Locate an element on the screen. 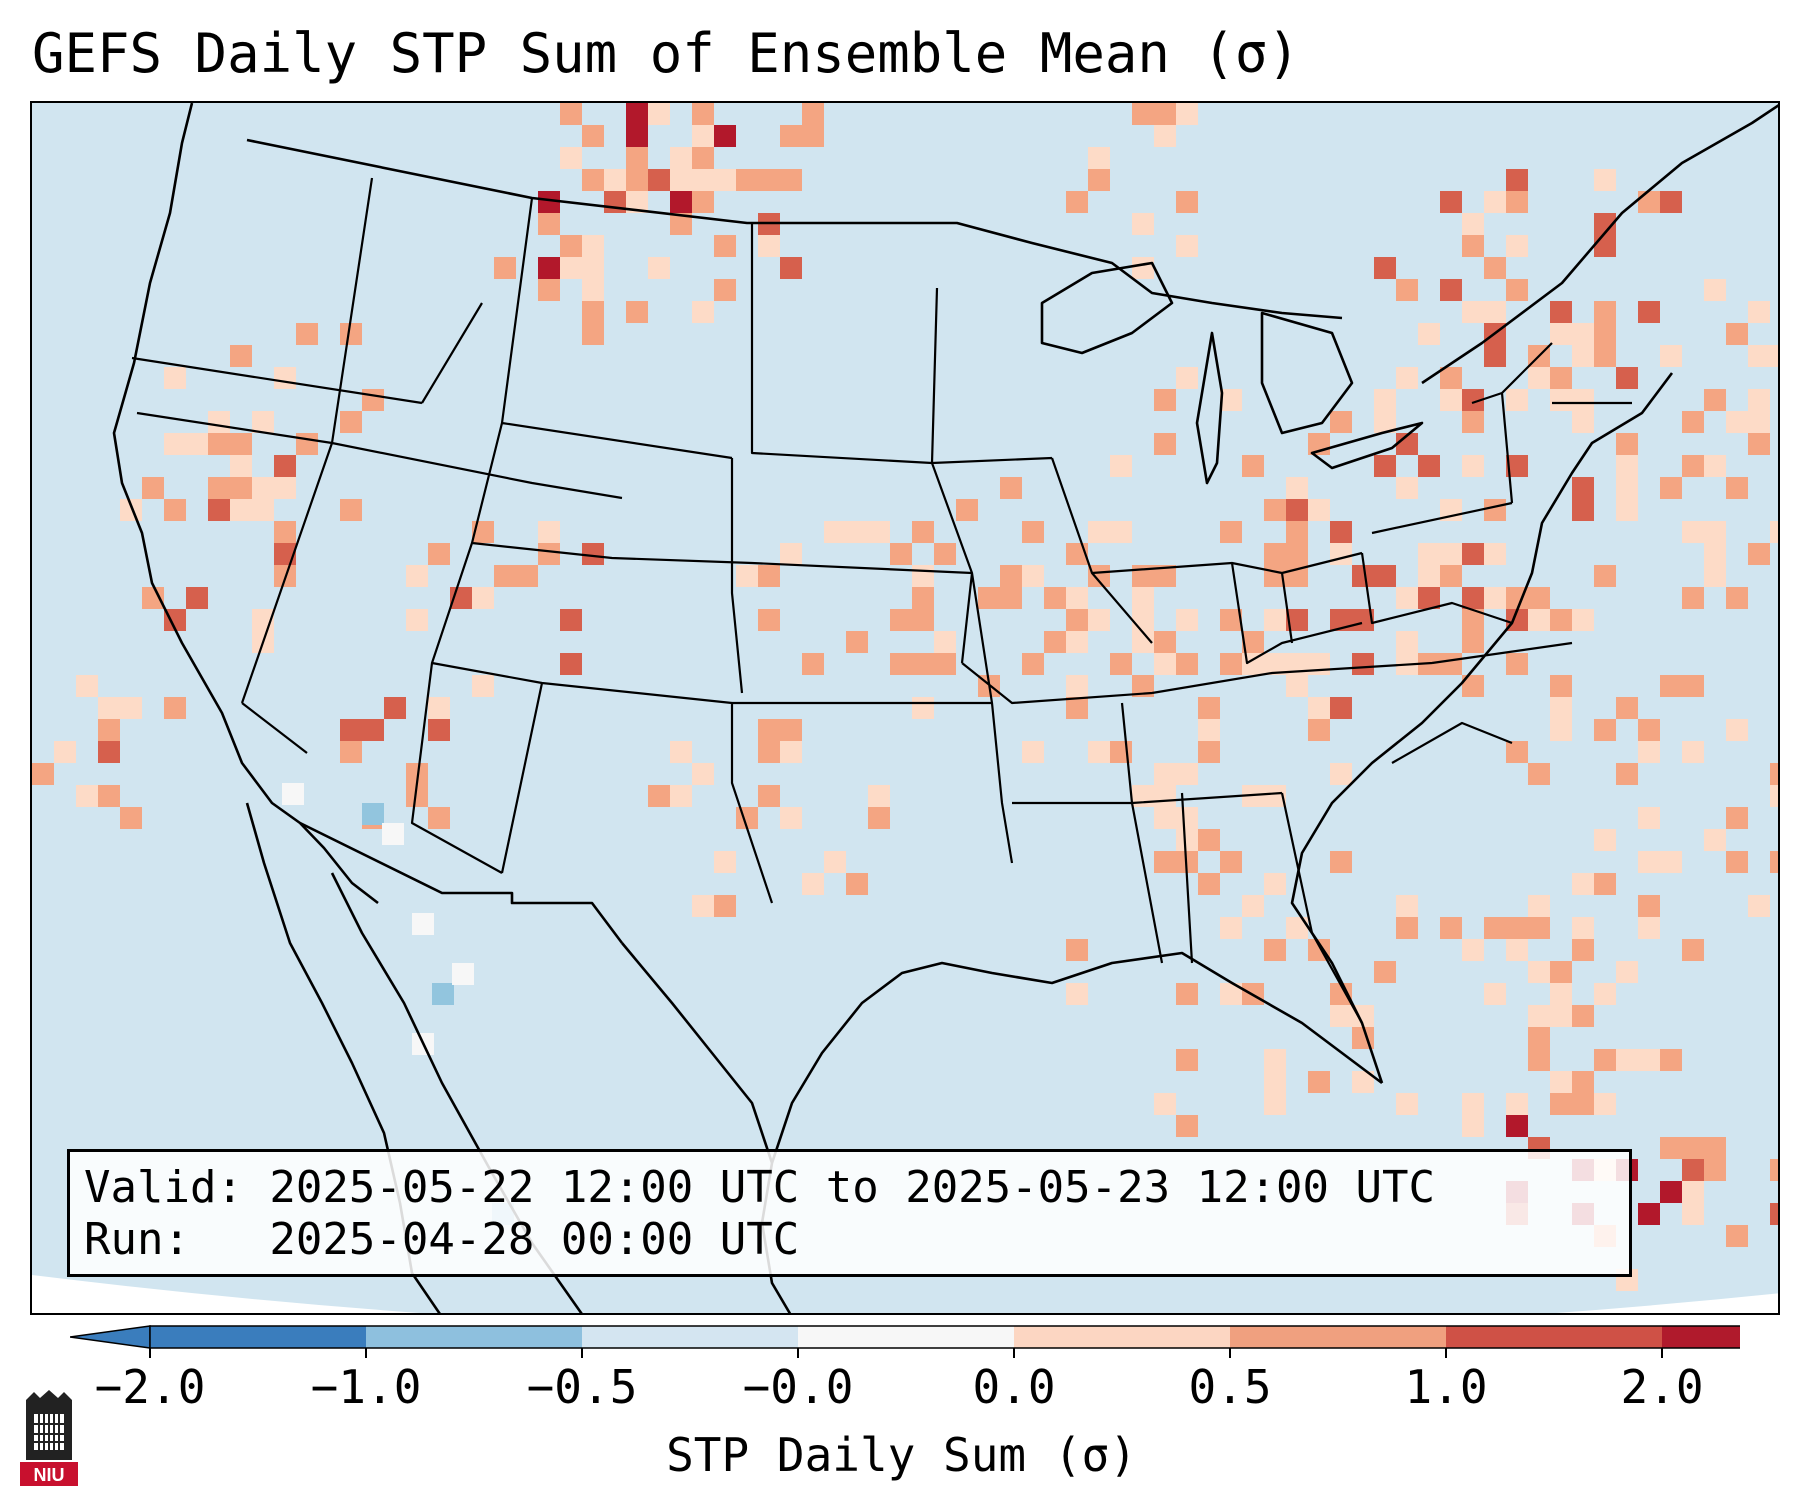 The width and height of the screenshot is (1803, 1506). colorbar-segment is located at coordinates (1122, 1337).